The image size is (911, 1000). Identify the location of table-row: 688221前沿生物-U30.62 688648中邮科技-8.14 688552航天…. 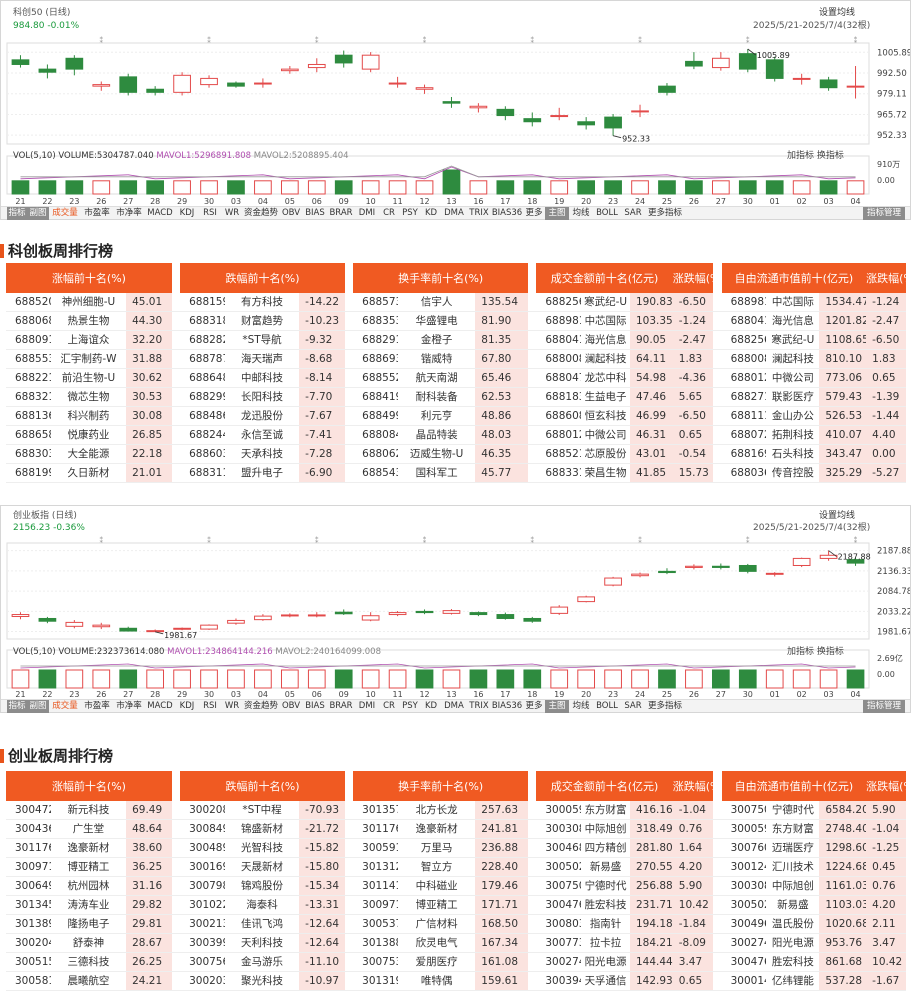
(456, 378).